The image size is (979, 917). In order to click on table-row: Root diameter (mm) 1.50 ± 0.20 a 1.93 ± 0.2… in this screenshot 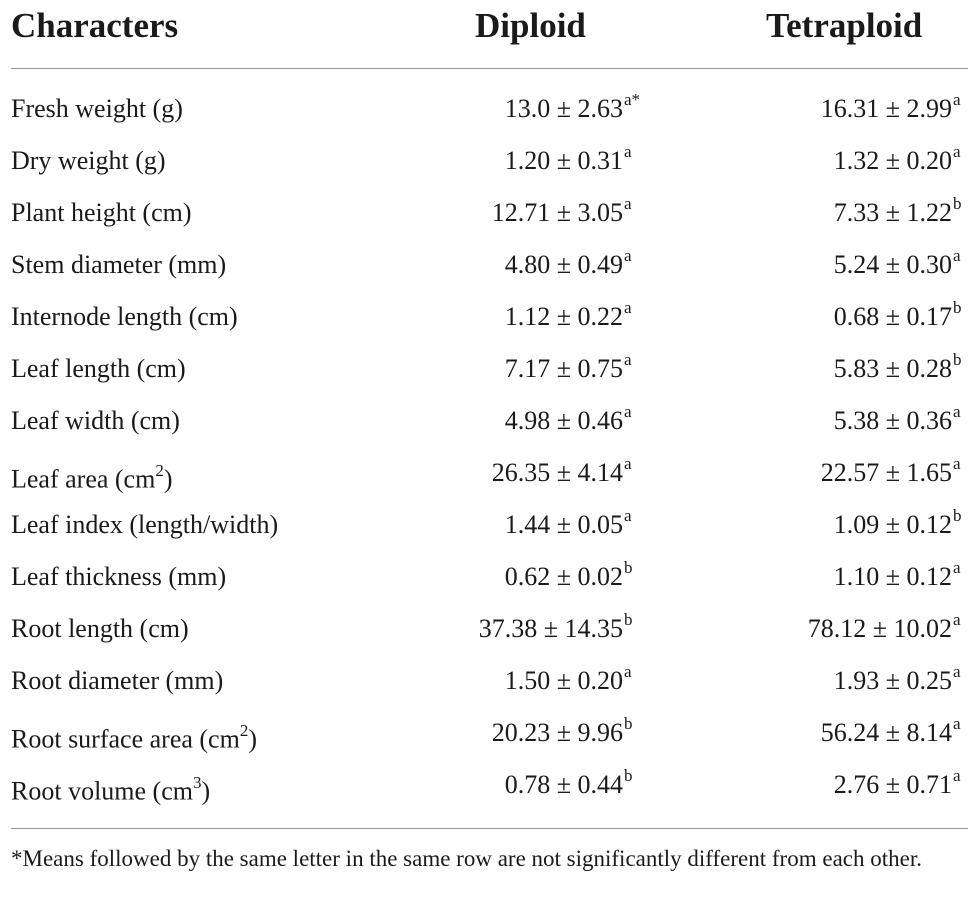, I will do `click(489, 684)`.